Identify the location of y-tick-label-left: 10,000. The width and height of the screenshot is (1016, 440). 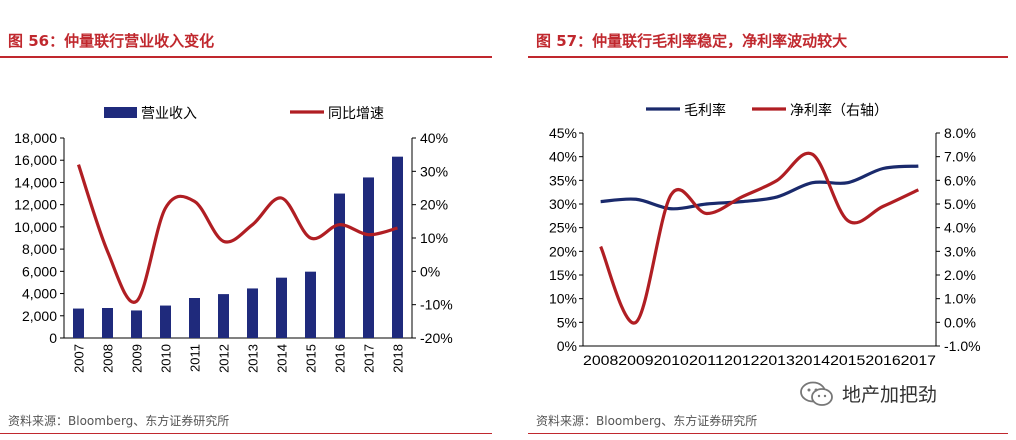
(35, 227).